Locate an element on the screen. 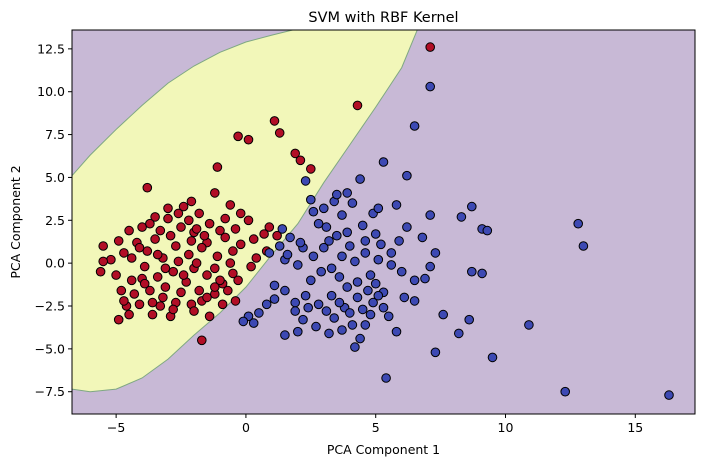 The height and width of the screenshot is (468, 703). y-tick-label: −5.0 is located at coordinates (50, 348).